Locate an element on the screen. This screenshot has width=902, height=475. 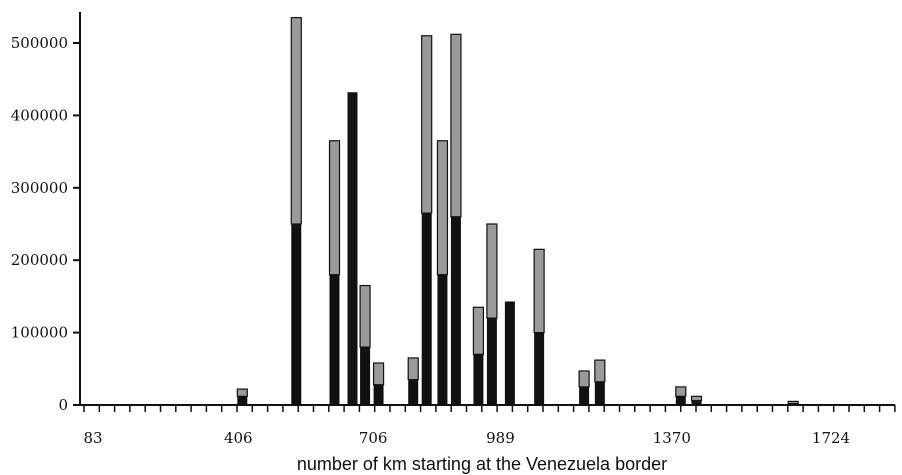
y-tick-label: 500000 is located at coordinates (39, 43).